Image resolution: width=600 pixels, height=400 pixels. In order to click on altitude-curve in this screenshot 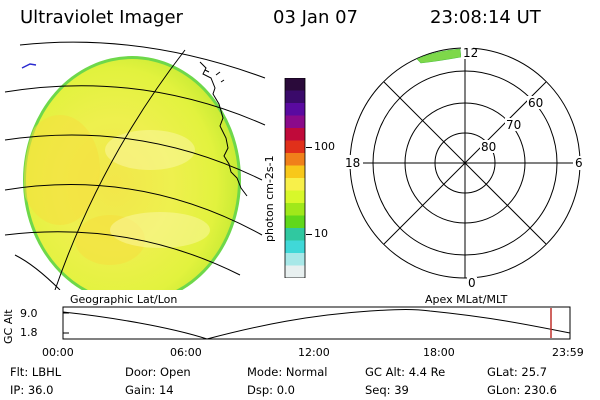, I will do `click(316, 324)`.